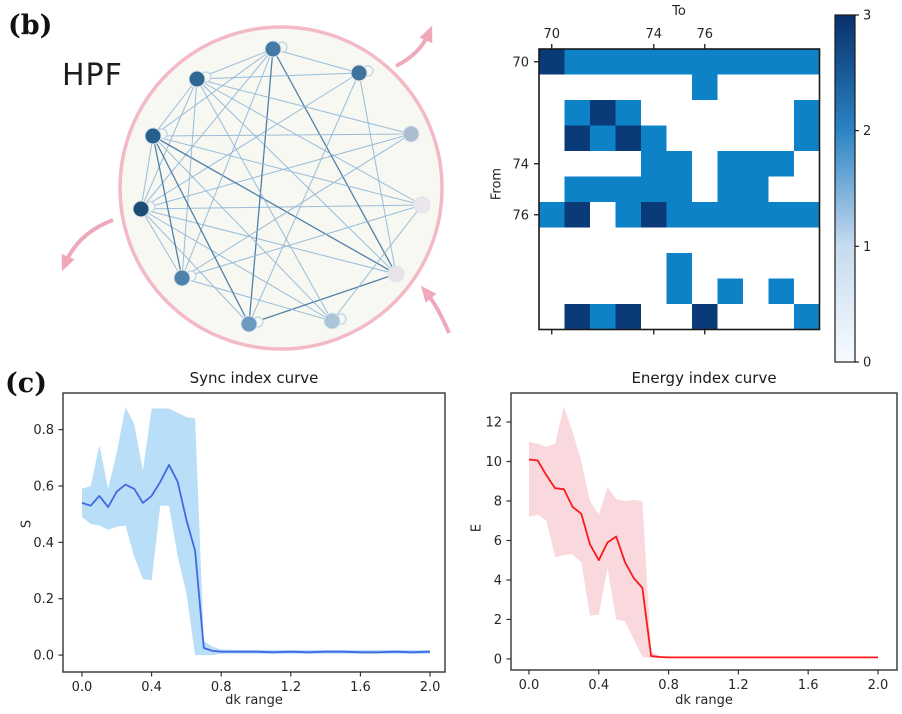 The width and height of the screenshot is (902, 714). Describe the element at coordinates (867, 363) in the screenshot. I see `colorbar-tick-label: 0` at that location.